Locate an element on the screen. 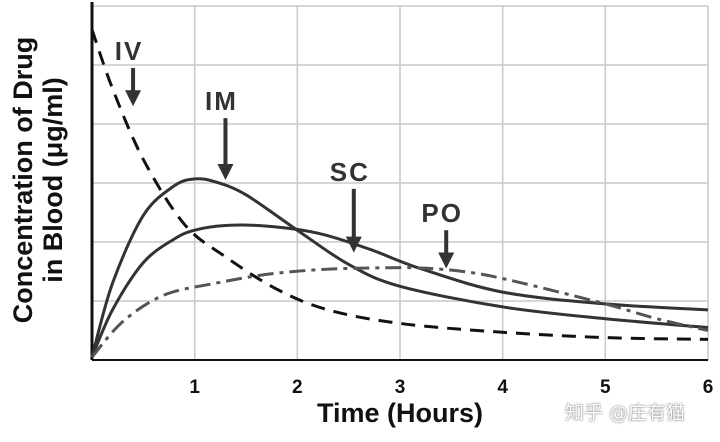  x-tick-label: 1 is located at coordinates (194, 387).